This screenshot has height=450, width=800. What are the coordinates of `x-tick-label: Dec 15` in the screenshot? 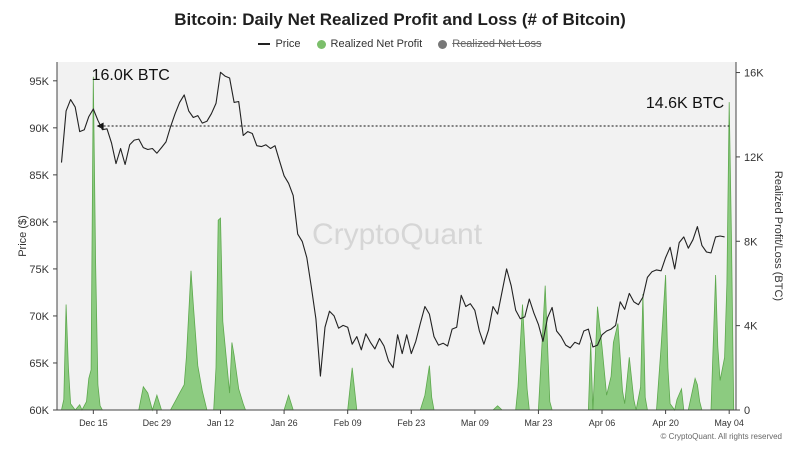 It's located at (93, 423).